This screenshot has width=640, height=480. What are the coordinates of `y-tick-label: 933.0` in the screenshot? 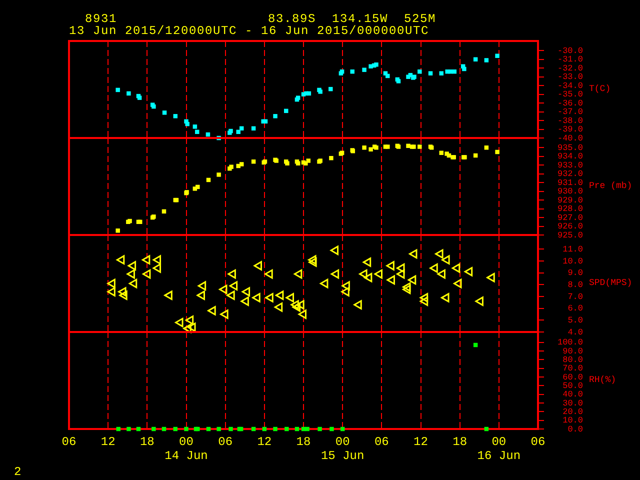 It's located at (570, 165).